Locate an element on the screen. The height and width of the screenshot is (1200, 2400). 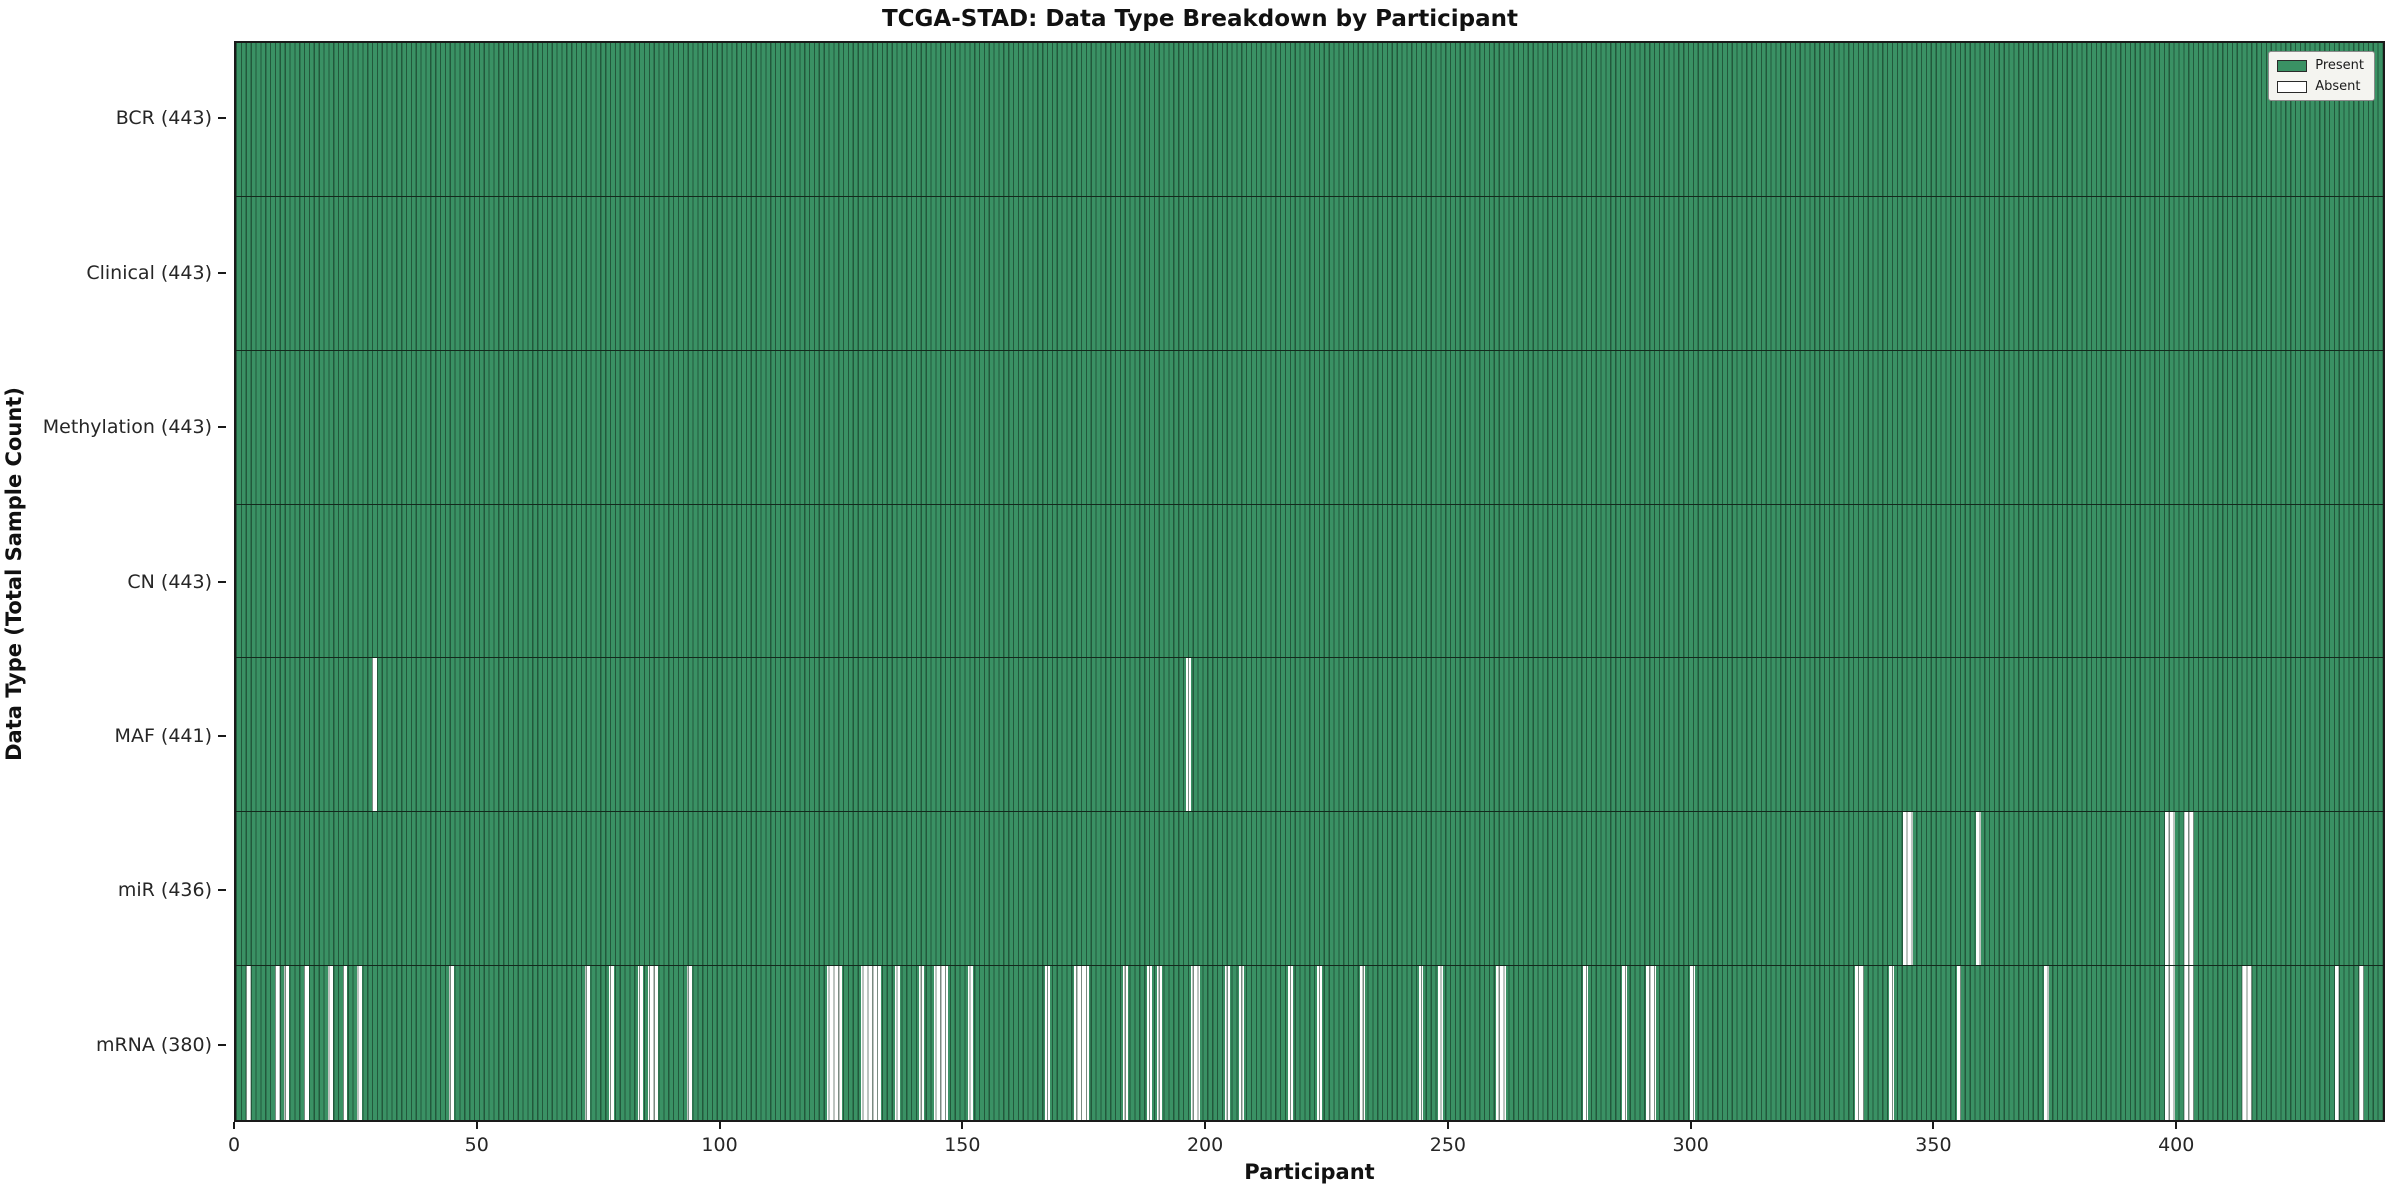
x-tick-label-150: 150 is located at coordinates (962, 1145).